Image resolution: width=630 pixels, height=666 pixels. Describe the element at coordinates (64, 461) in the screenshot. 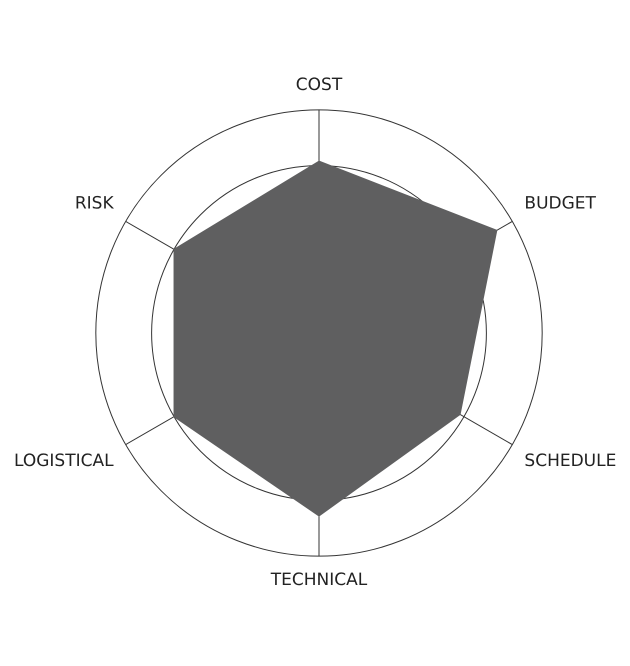

I see `spoke-label: LOGISTICAL` at that location.